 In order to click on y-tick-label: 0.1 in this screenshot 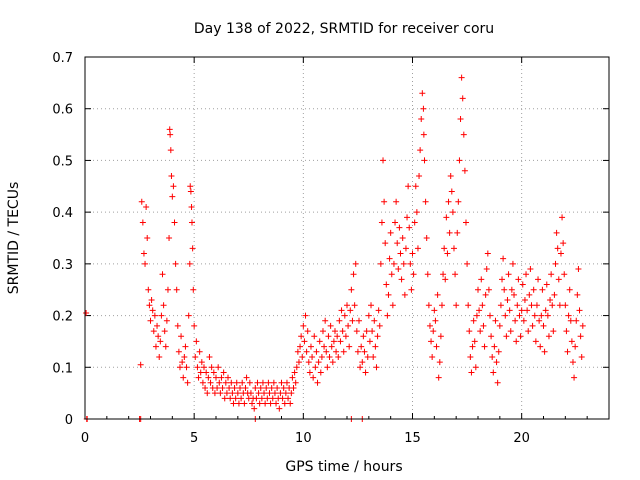, I will do `click(62, 368)`.